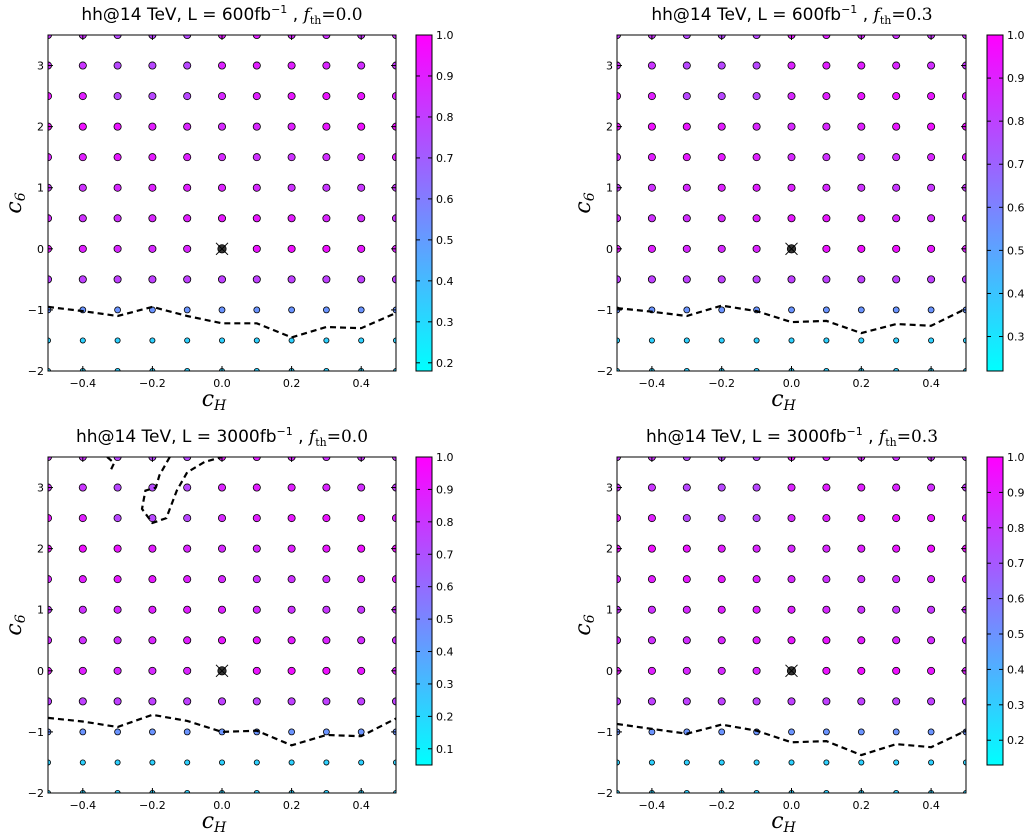 The width and height of the screenshot is (1031, 837). Describe the element at coordinates (609, 488) in the screenshot. I see `y-tick-label: 3` at that location.